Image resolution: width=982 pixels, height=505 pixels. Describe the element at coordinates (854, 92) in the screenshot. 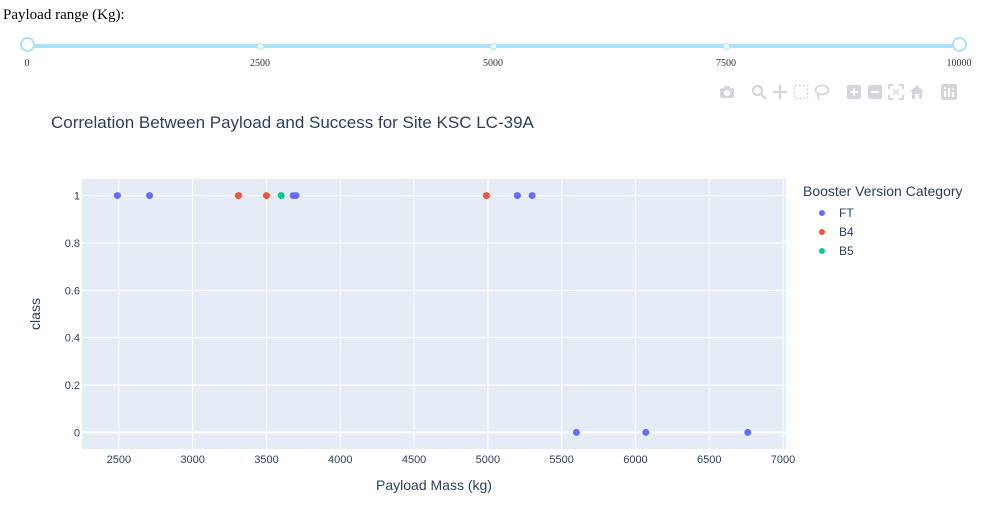

I see `zoom-in-icon` at that location.